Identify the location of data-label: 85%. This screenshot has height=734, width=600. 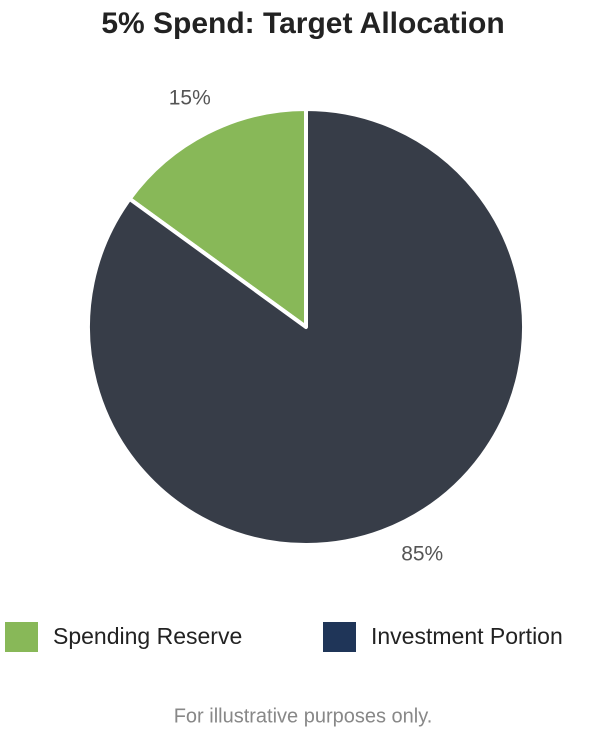
(422, 554).